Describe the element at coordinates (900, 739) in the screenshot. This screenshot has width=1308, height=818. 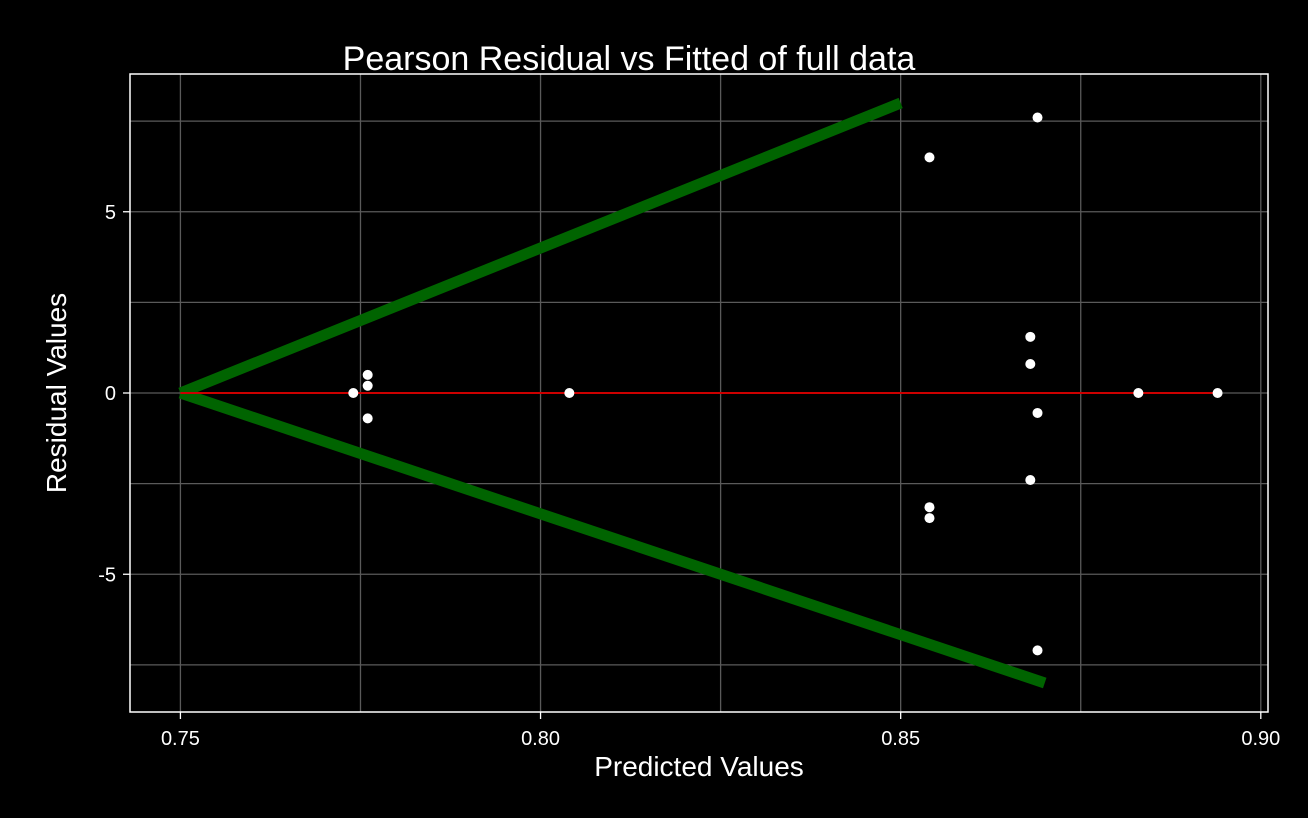
I see `x-tick-label: 0.85` at that location.